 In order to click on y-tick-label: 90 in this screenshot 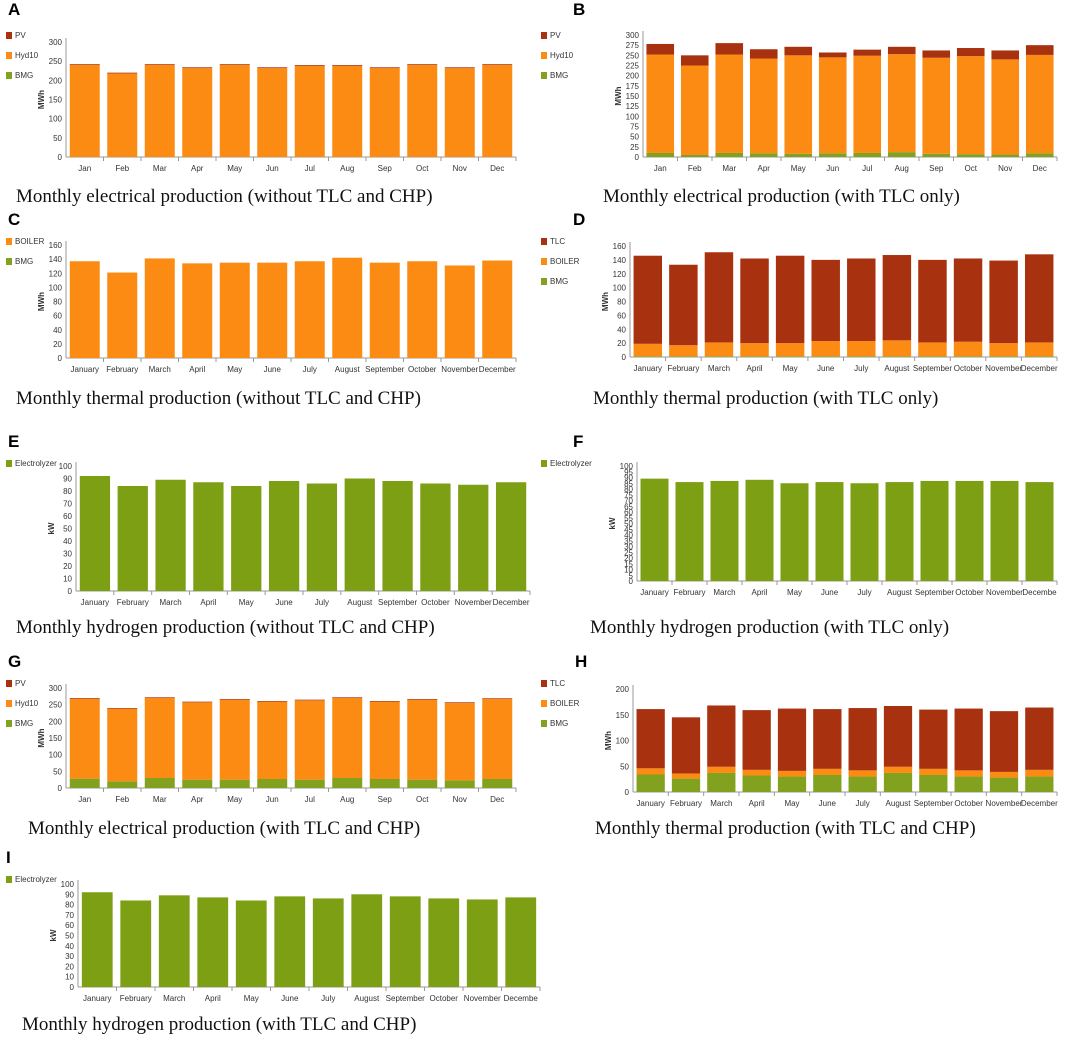, I will do `click(67, 479)`.